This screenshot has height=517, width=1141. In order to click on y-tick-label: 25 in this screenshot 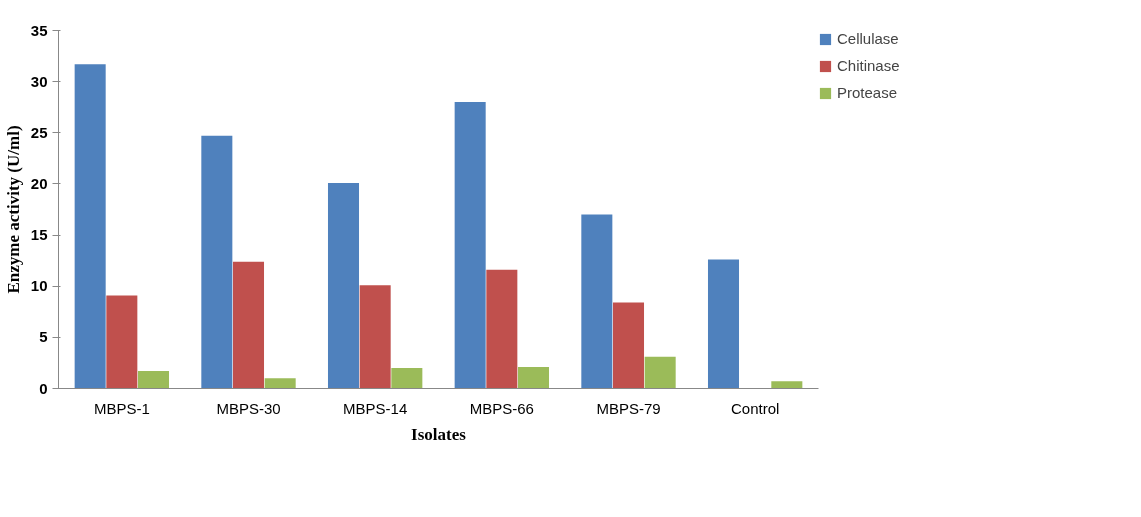, I will do `click(39, 132)`.